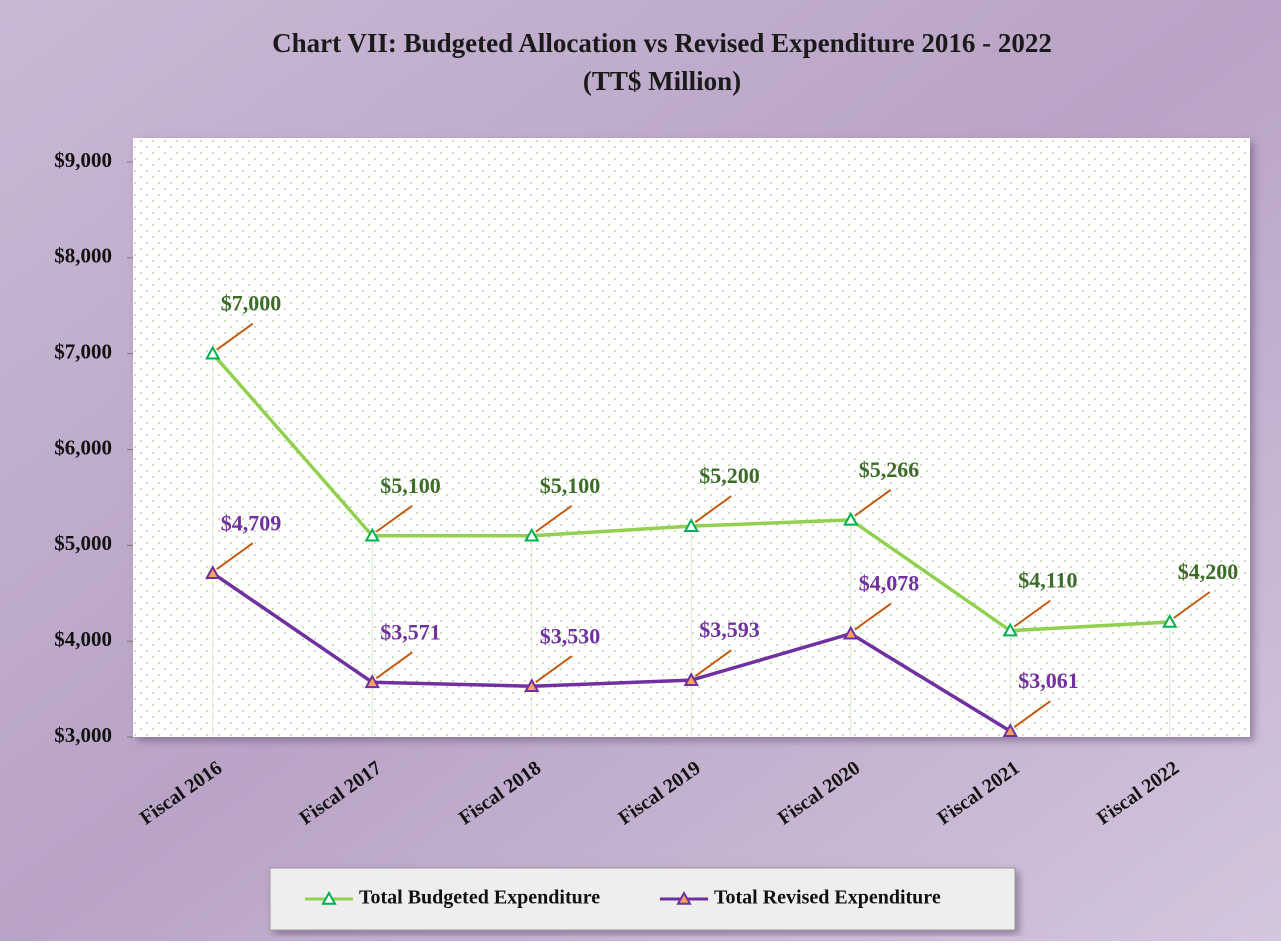 Image resolution: width=1281 pixels, height=946 pixels. What do you see at coordinates (83, 447) in the screenshot?
I see `y-tick-label: $6,000` at bounding box center [83, 447].